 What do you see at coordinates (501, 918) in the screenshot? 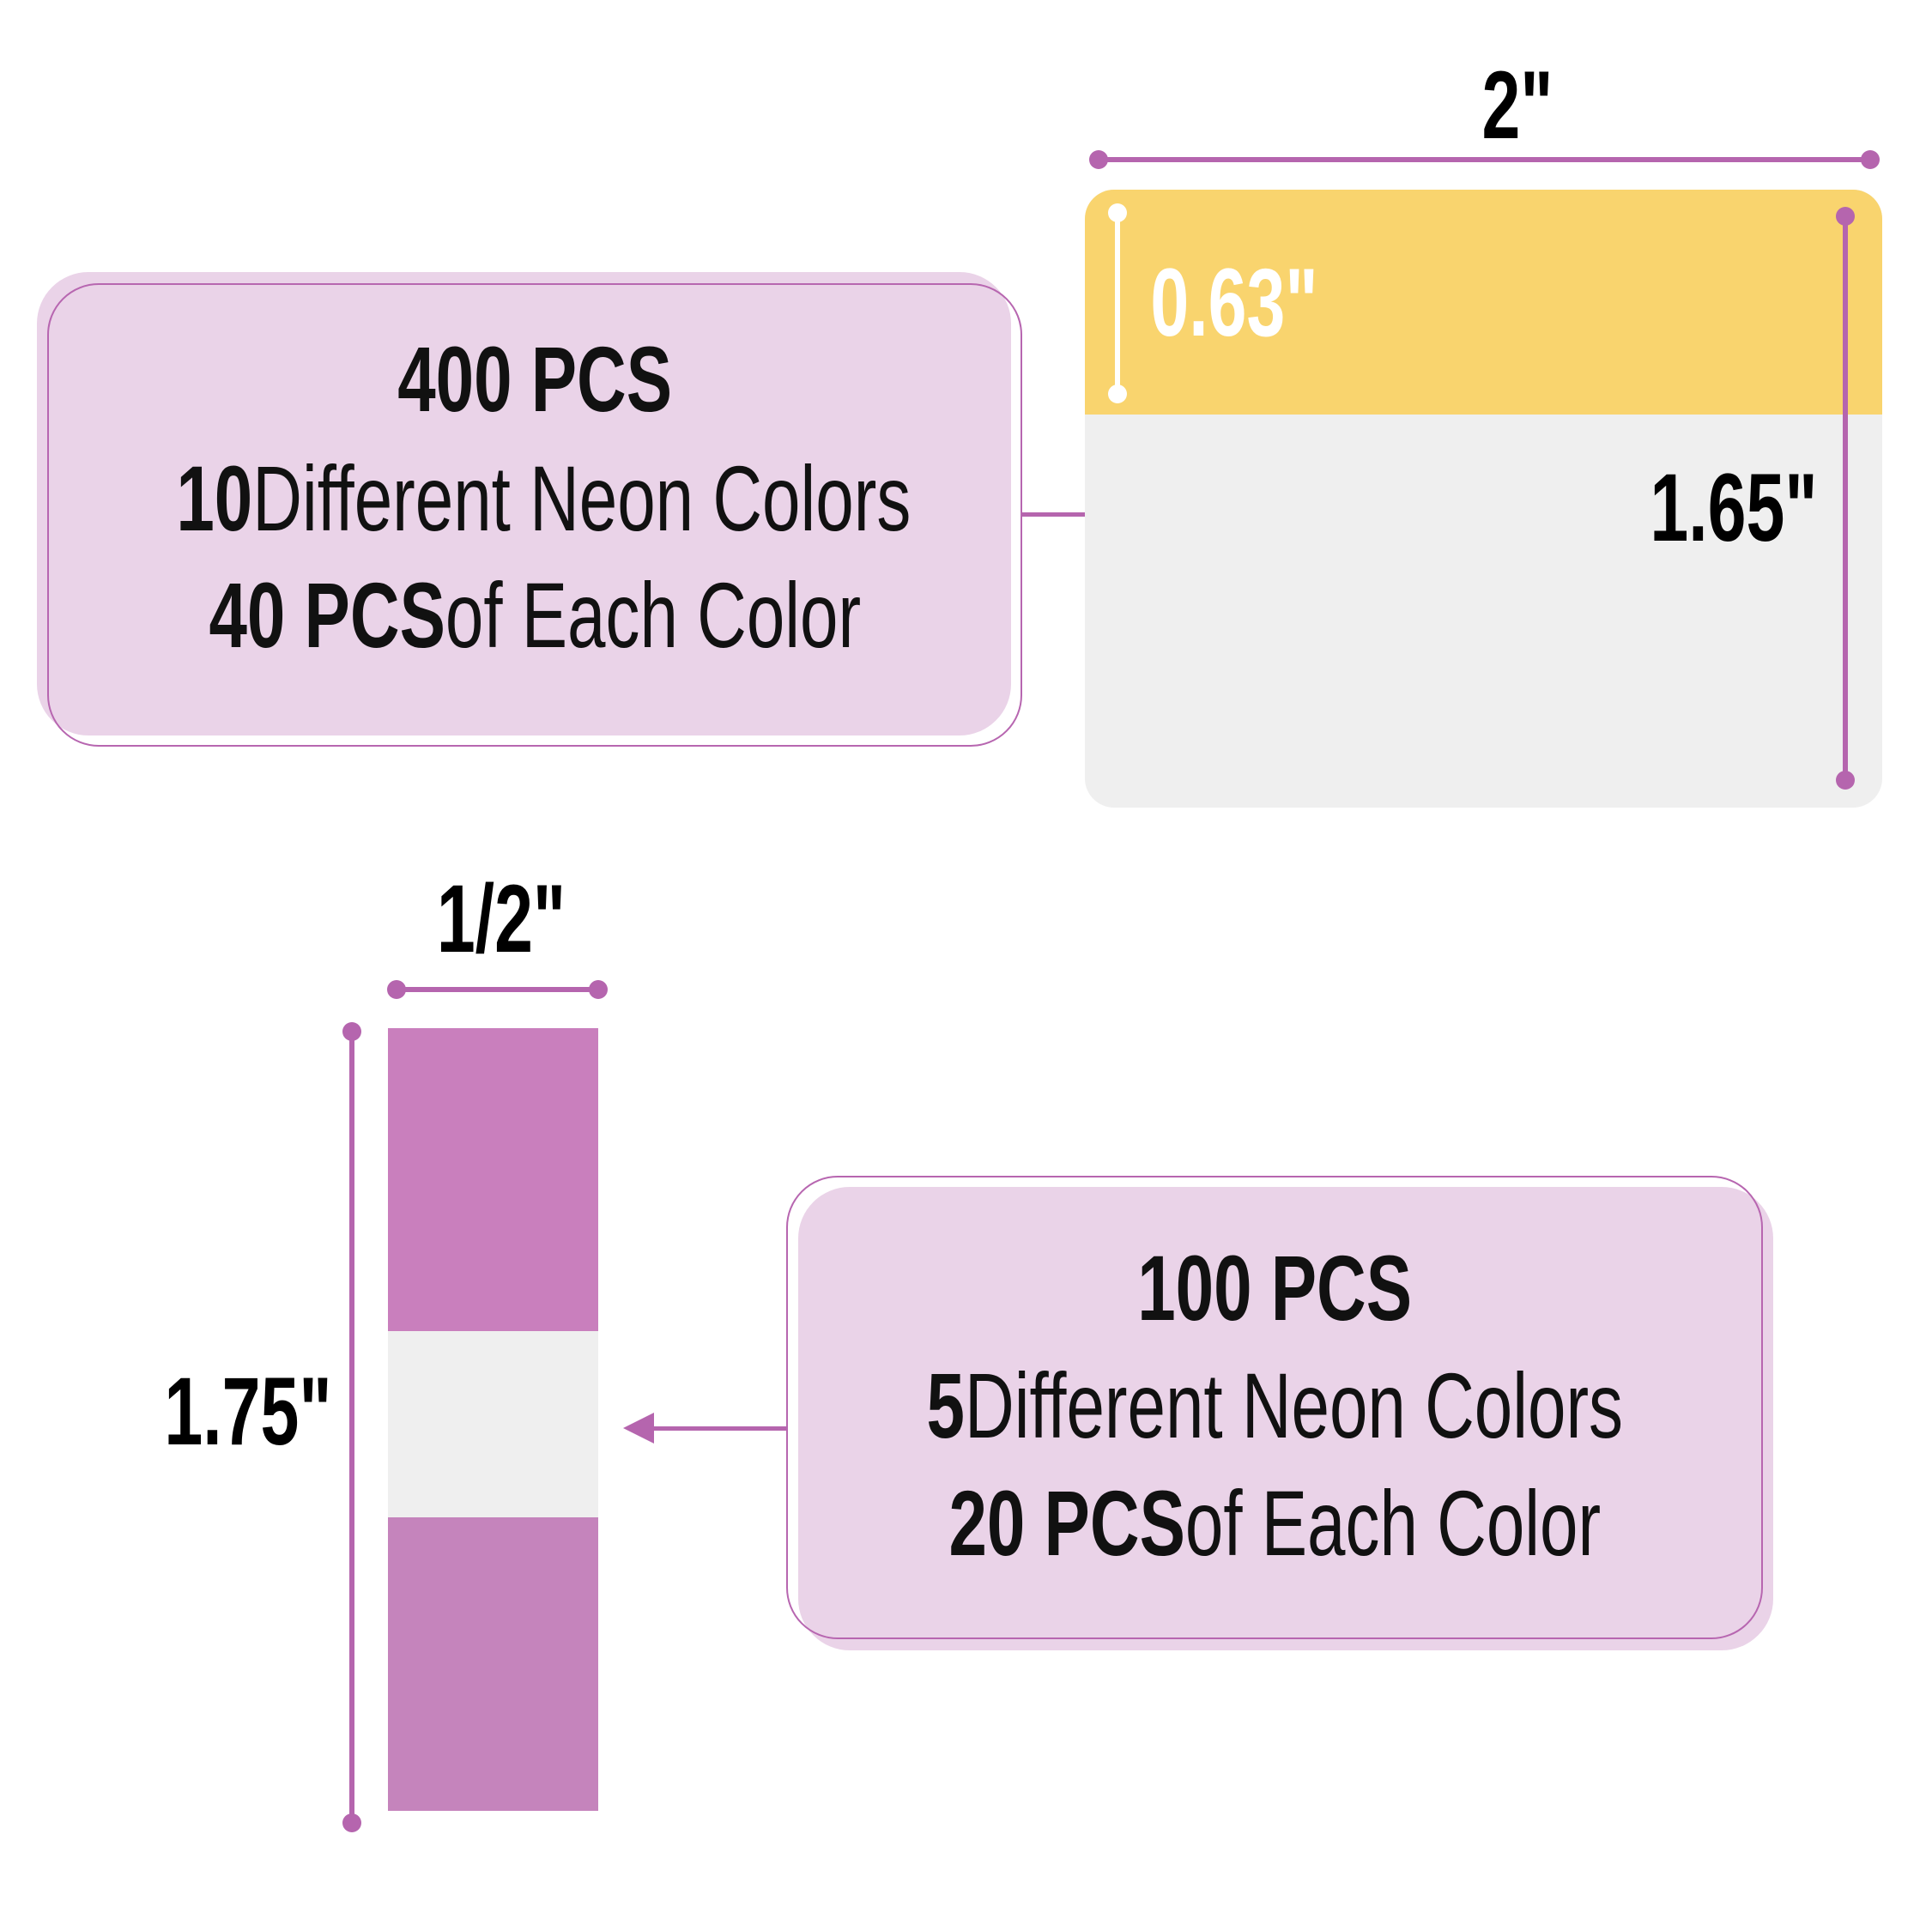
I see `width-label-half-inch: 1/2"` at bounding box center [501, 918].